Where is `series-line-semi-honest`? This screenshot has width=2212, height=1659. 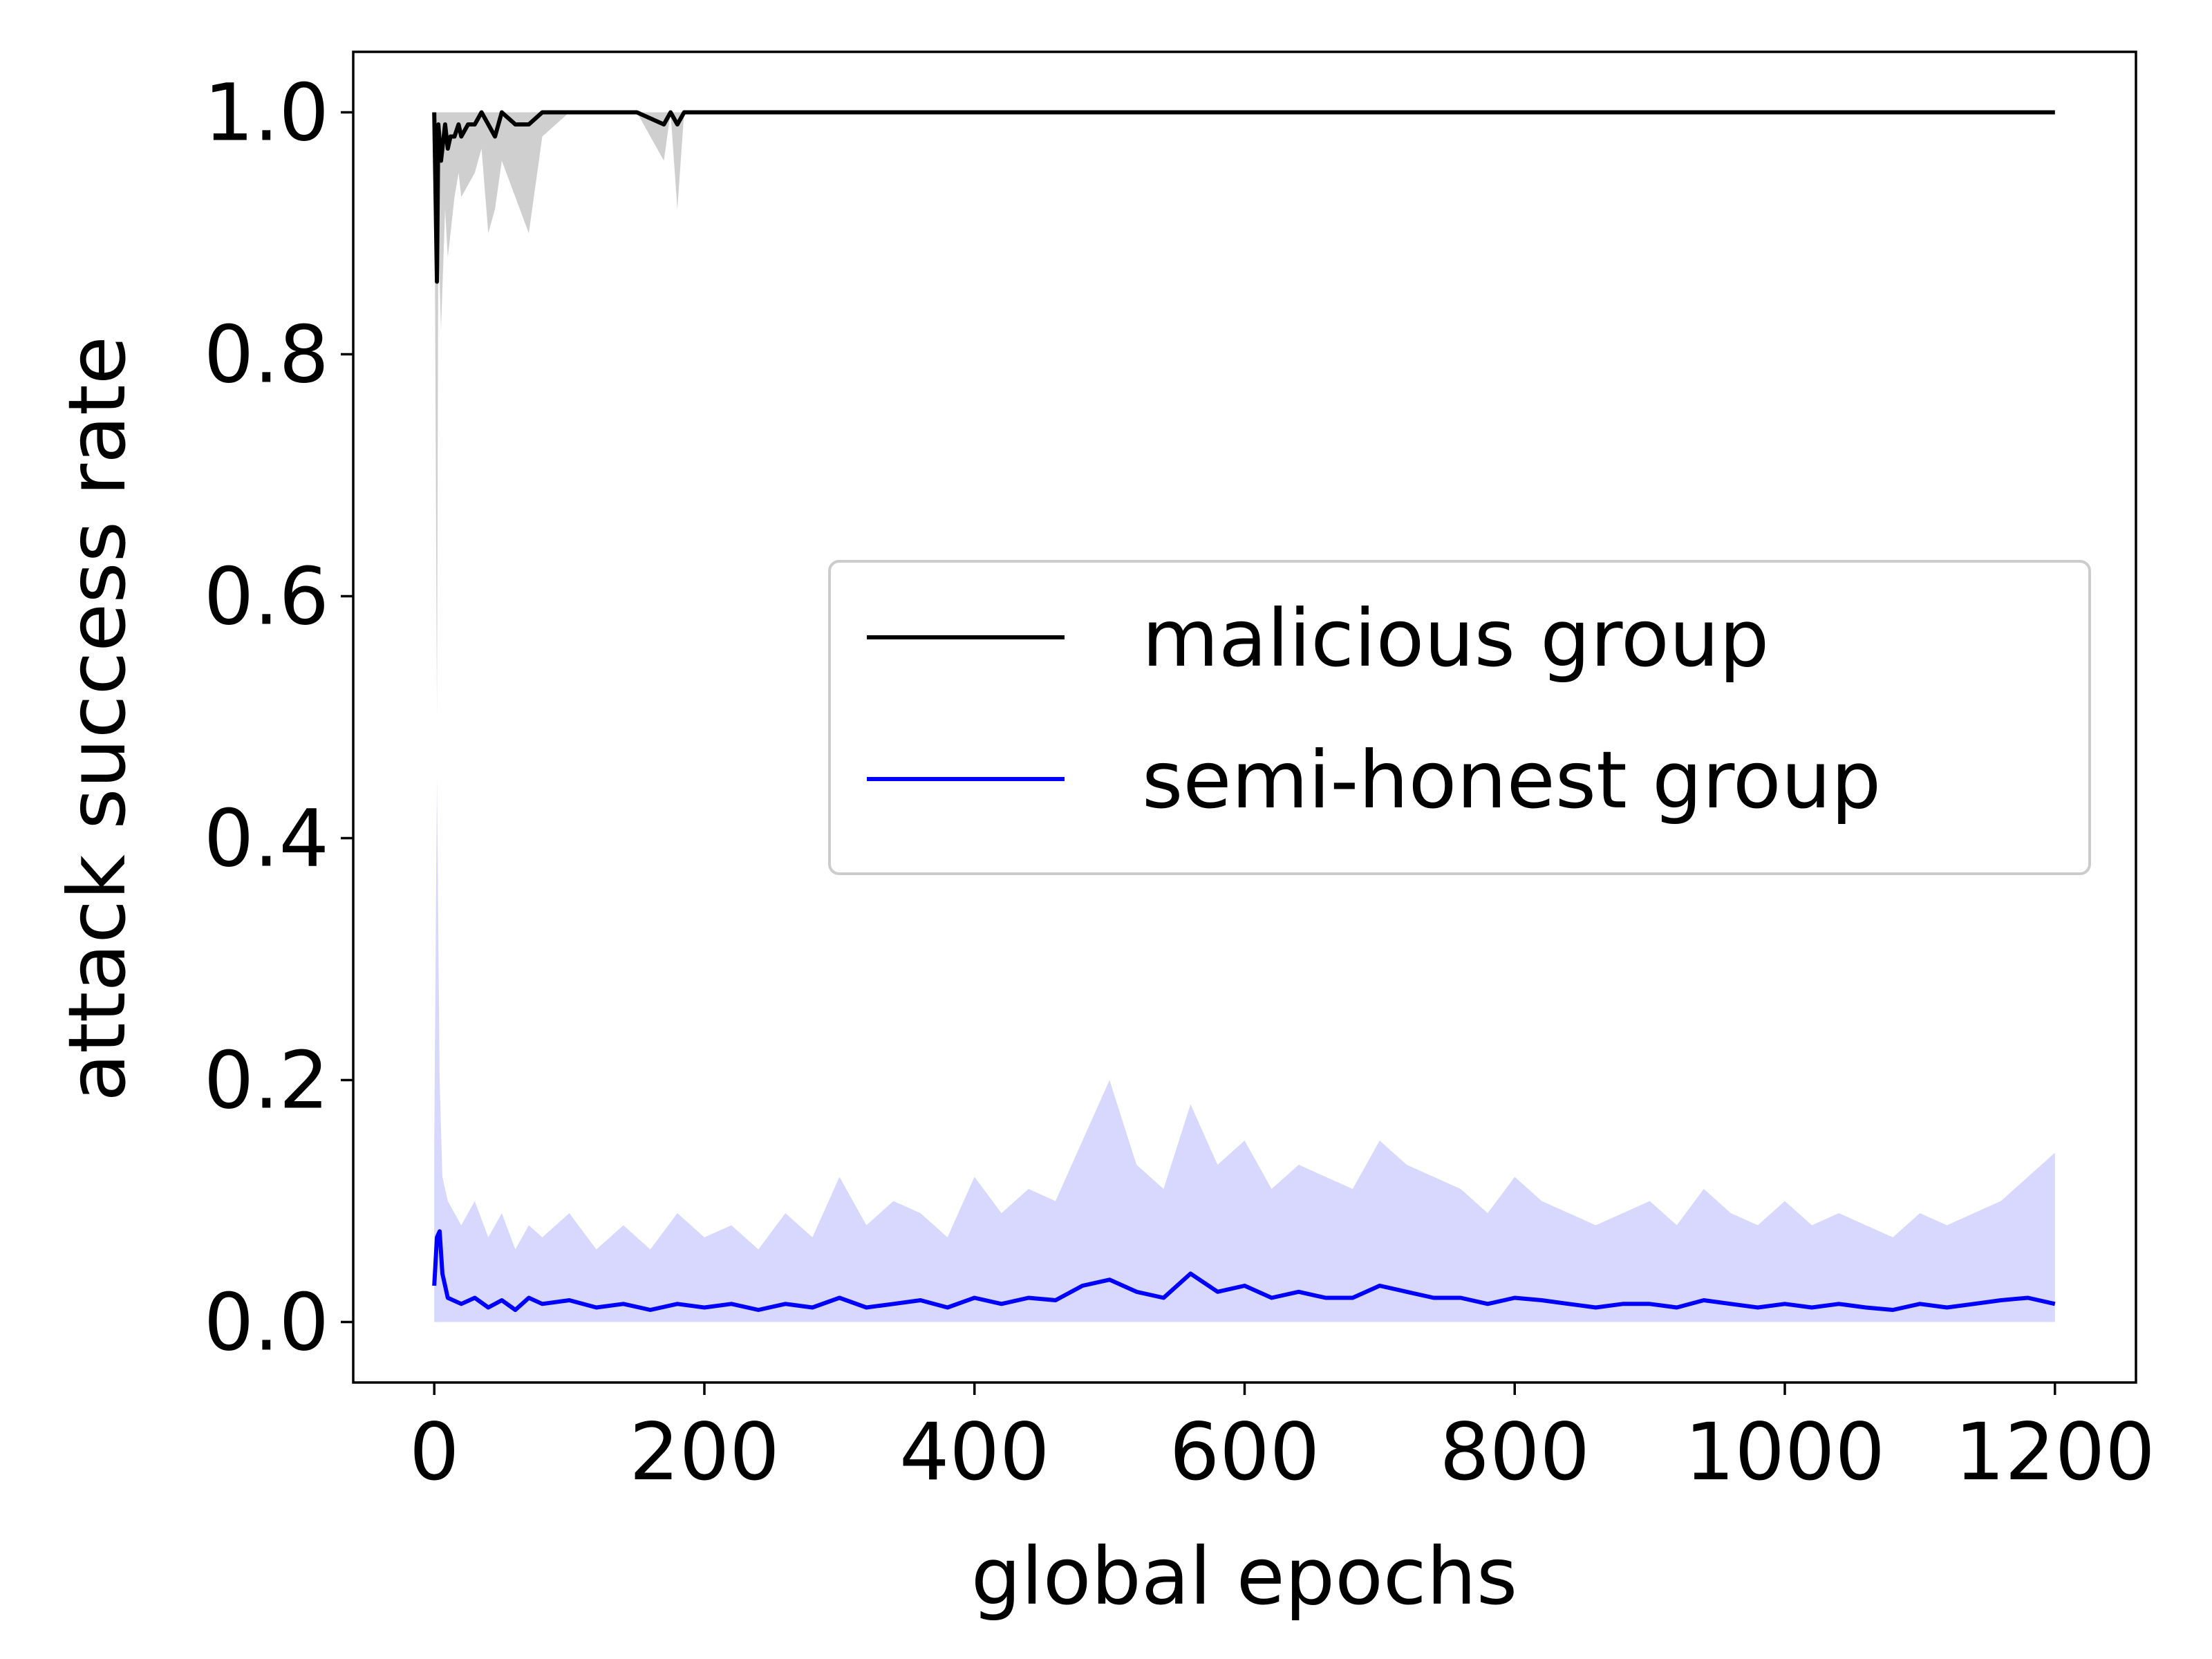 series-line-semi-honest is located at coordinates (1244, 1270).